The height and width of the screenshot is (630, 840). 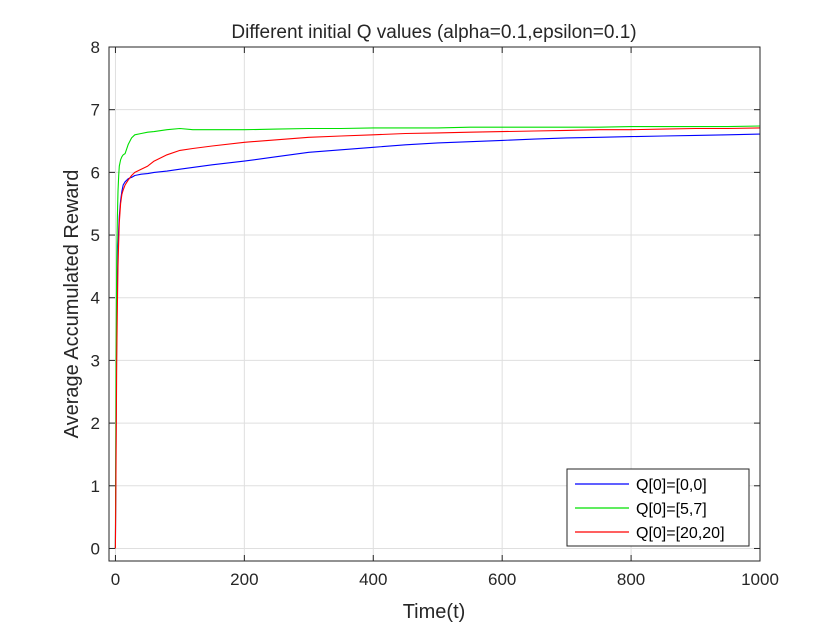 I want to click on legend-label-2: Q[0]=[5,7], so click(x=671, y=509).